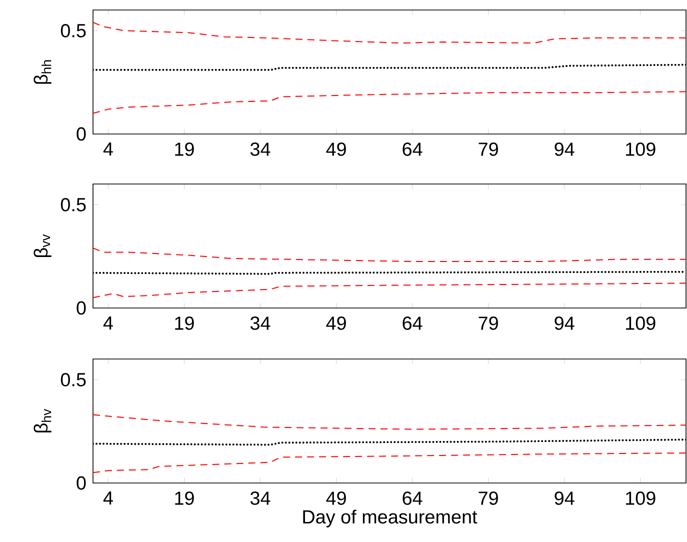  Describe the element at coordinates (43, 245) in the screenshot. I see `y-axis-title: β$_{vv}$` at that location.